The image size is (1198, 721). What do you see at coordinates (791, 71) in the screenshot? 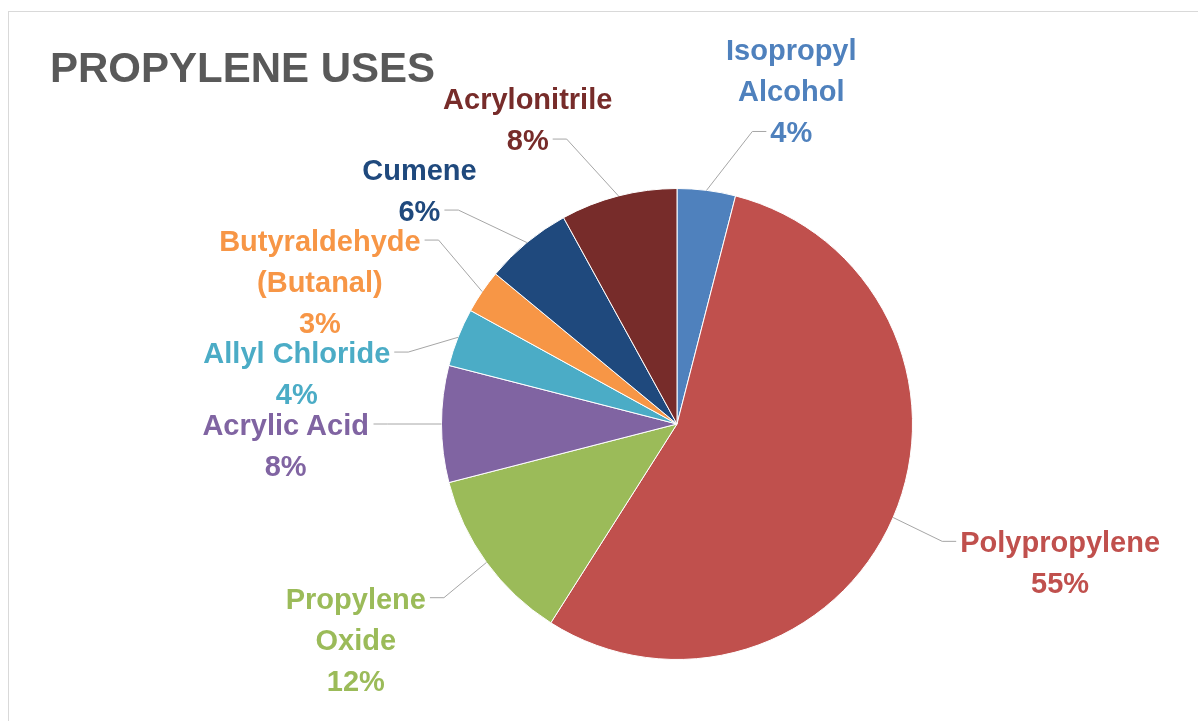
I see `slice-label: Isopropyl Alcohol` at bounding box center [791, 71].